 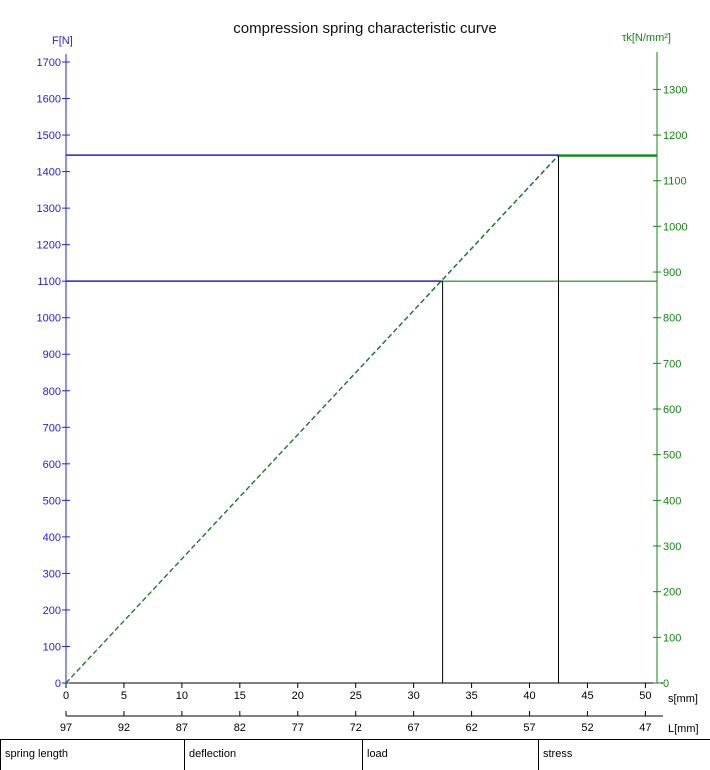 I want to click on x-tick-label: 15, so click(x=240, y=696).